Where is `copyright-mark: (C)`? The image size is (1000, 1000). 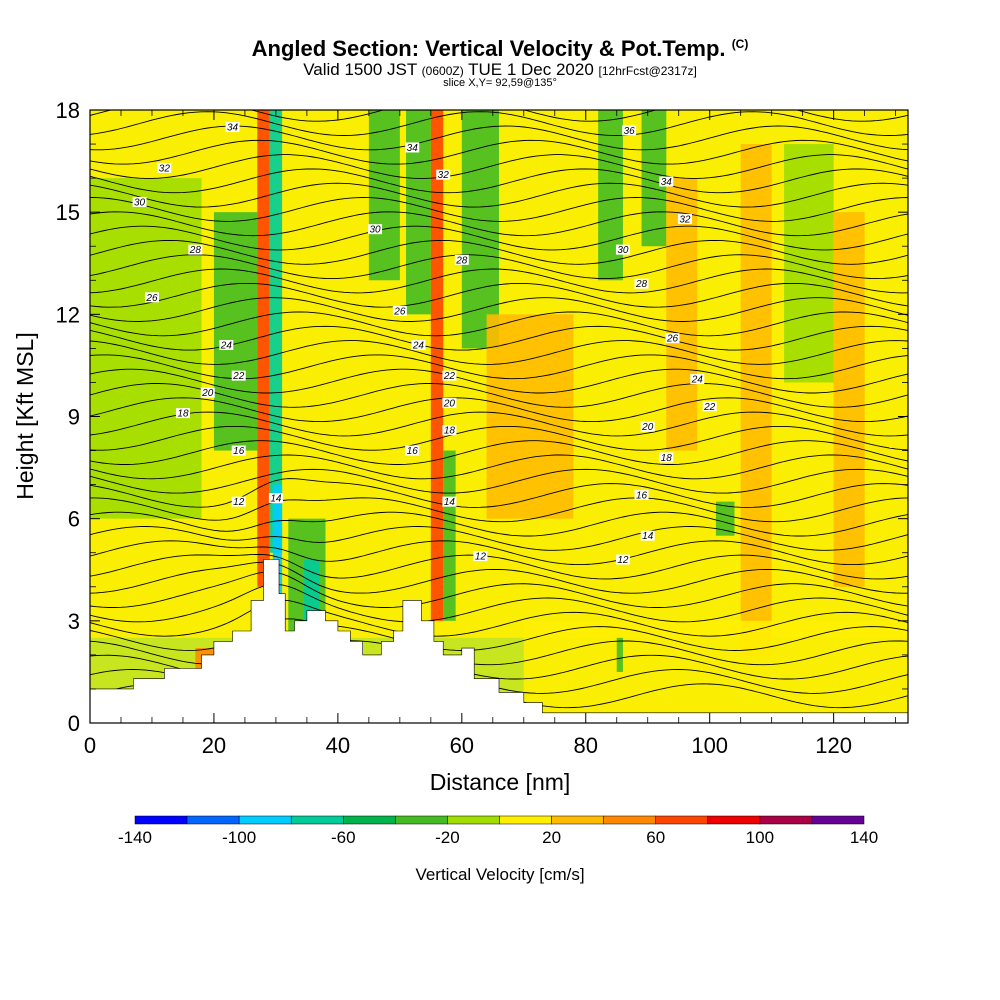 copyright-mark: (C) is located at coordinates (740, 44).